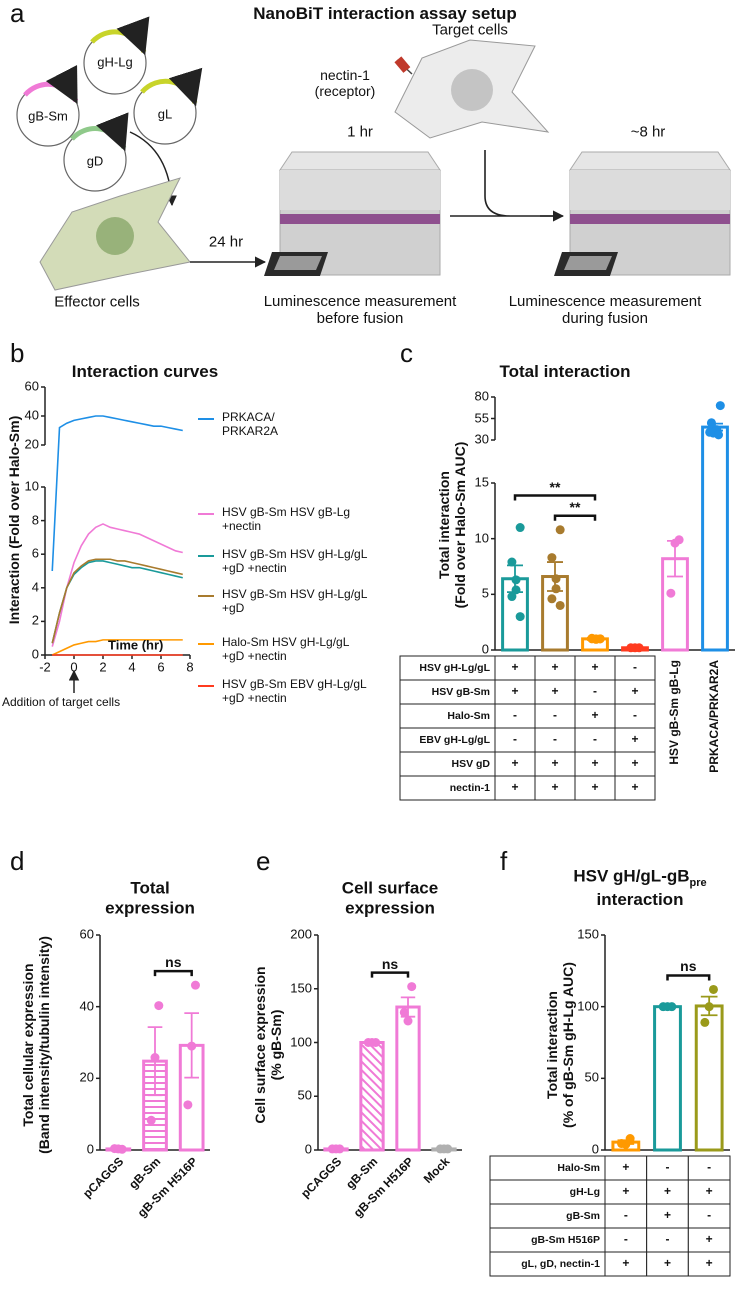  What do you see at coordinates (583, 1215) in the screenshot?
I see `table-row-label: gB-Sm` at bounding box center [583, 1215].